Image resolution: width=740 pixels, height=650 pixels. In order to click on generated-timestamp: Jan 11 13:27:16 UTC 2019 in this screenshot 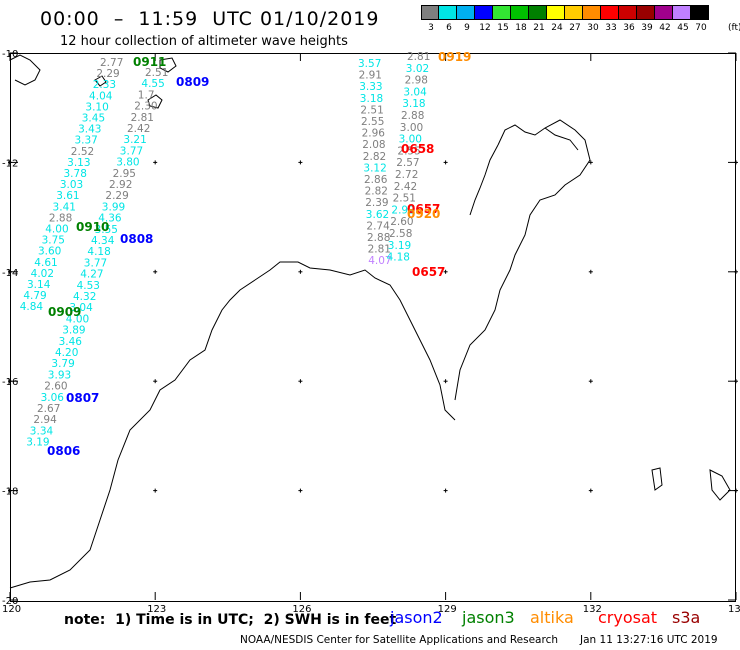, I will do `click(649, 640)`.